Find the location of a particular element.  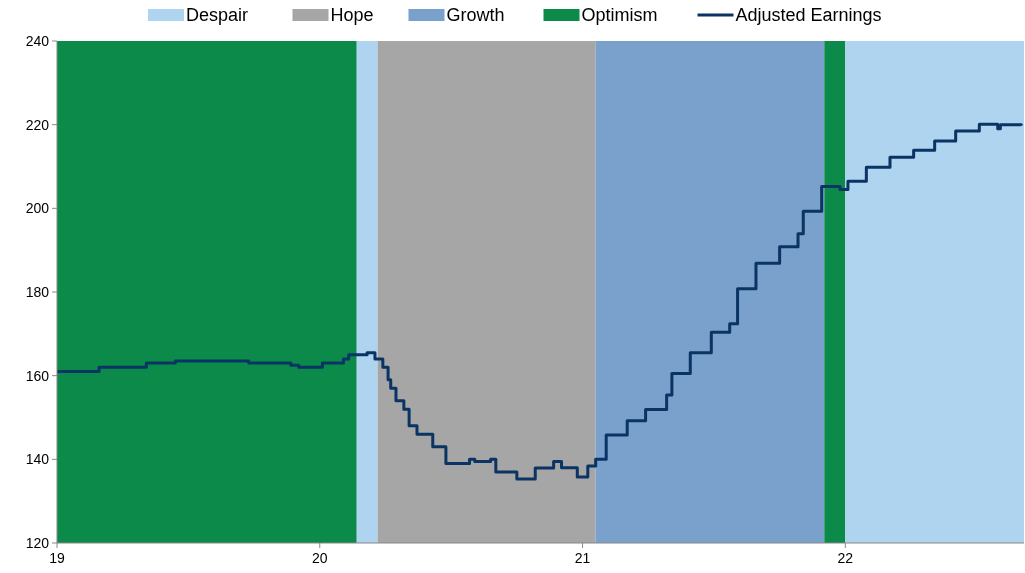

y-tick-label: 160 is located at coordinates (37, 375).